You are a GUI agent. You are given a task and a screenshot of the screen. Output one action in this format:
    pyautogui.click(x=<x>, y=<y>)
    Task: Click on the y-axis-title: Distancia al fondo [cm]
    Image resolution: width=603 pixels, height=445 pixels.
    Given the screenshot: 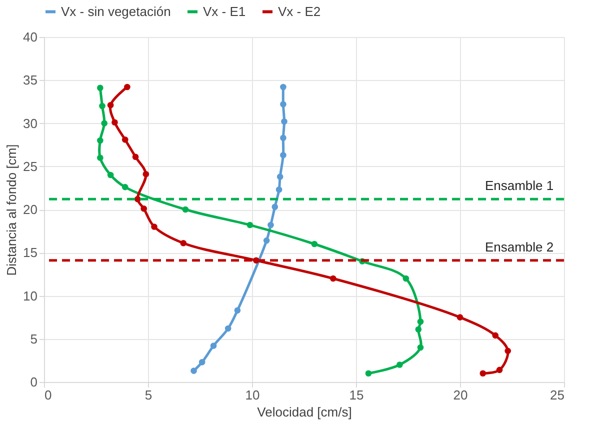 What is the action you would take?
    pyautogui.click(x=12, y=210)
    